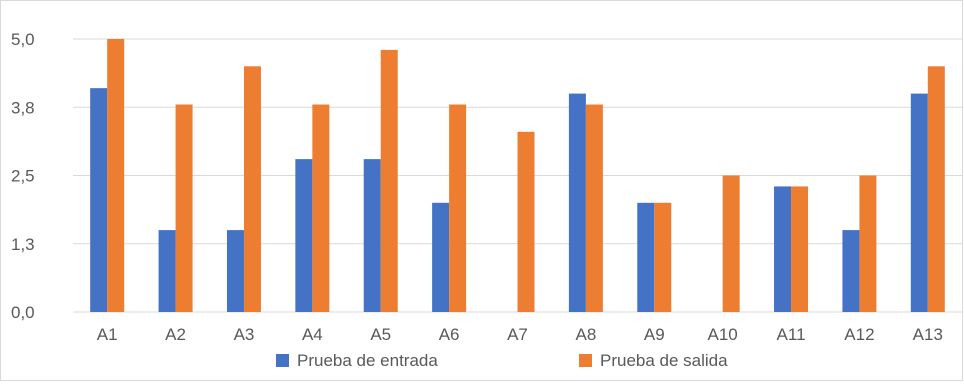  I want to click on y-axis-ticks: 0,0 1,3 2,5 3,8 5,0, so click(23, 176).